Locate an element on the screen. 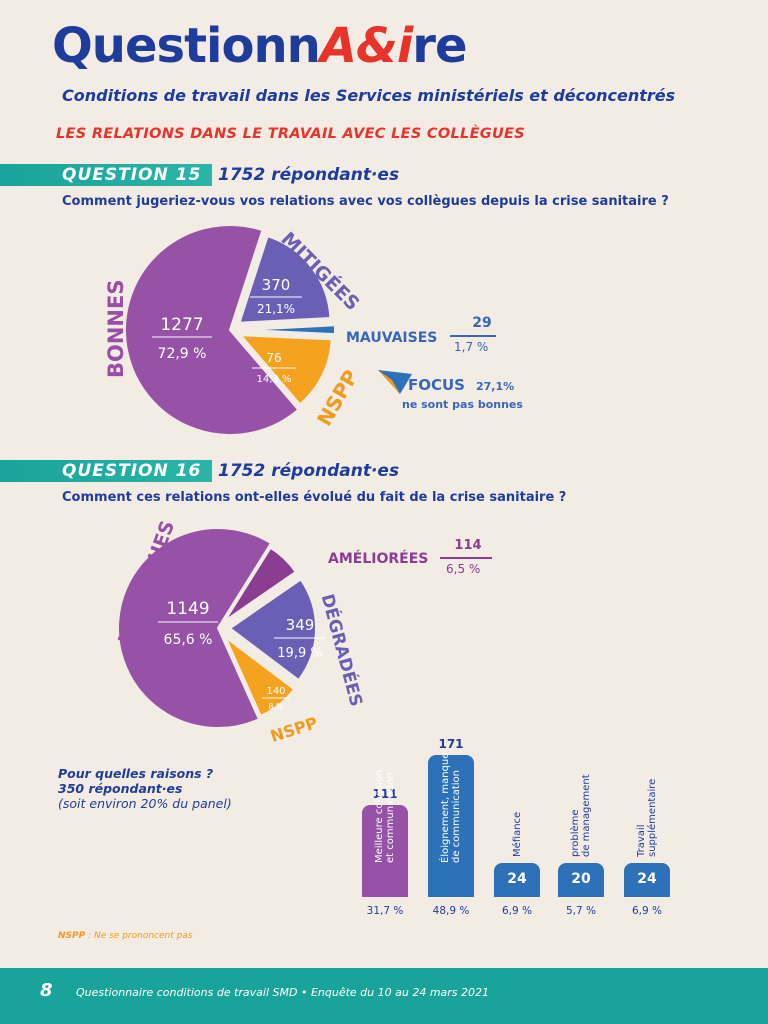  question-15-label: QUESTION 15 is located at coordinates (132, 175).